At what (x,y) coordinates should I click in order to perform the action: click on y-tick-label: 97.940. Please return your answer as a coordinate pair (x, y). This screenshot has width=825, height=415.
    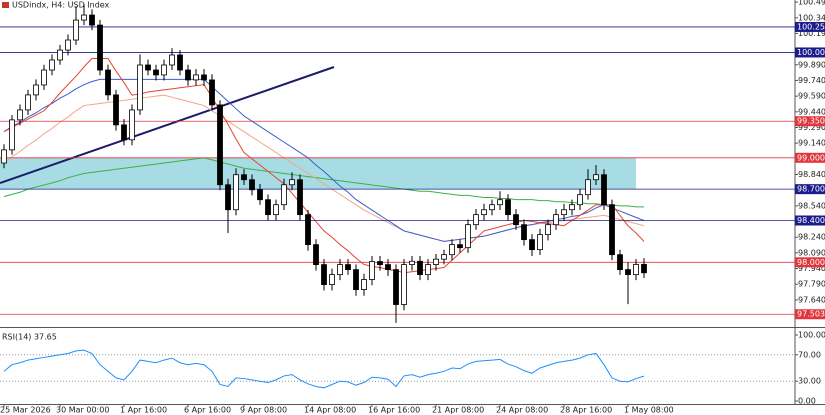
    Looking at the image, I should click on (811, 268).